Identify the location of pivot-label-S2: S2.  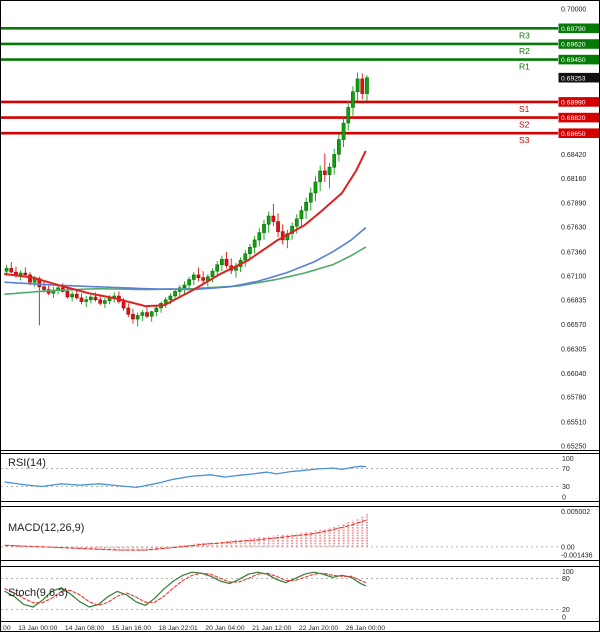
(524, 125).